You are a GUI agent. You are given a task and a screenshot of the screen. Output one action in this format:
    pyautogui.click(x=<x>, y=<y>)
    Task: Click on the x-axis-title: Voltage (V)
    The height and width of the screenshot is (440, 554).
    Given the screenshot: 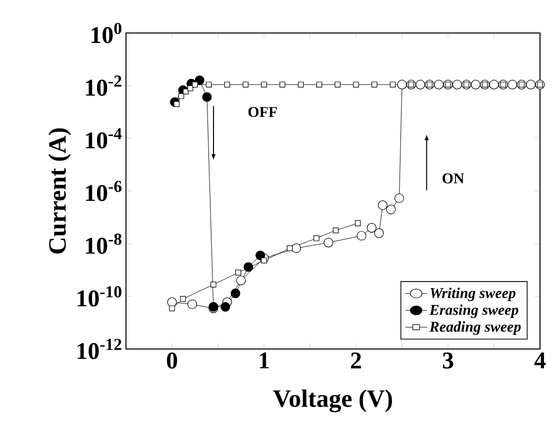 What is the action you would take?
    pyautogui.click(x=332, y=401)
    